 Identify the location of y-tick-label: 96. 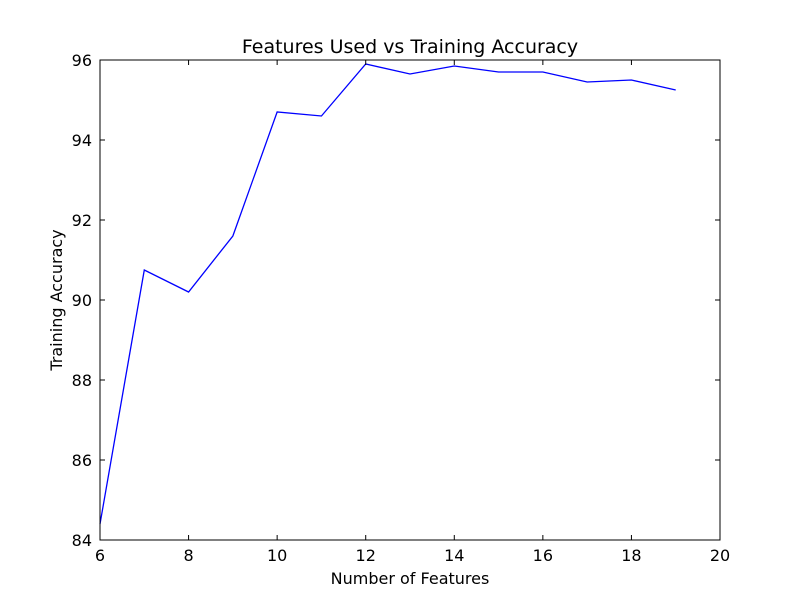
(82, 60).